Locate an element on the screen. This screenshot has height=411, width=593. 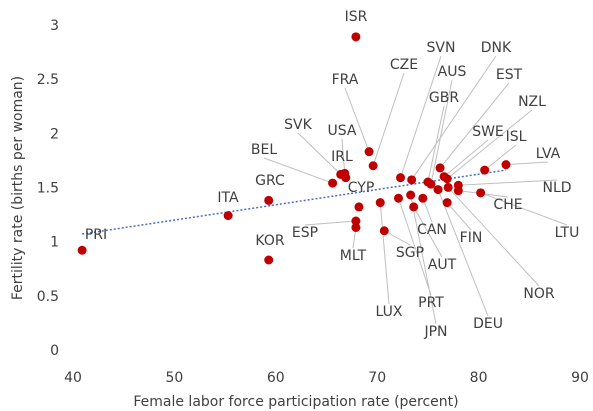
point-label: LUX is located at coordinates (389, 312).